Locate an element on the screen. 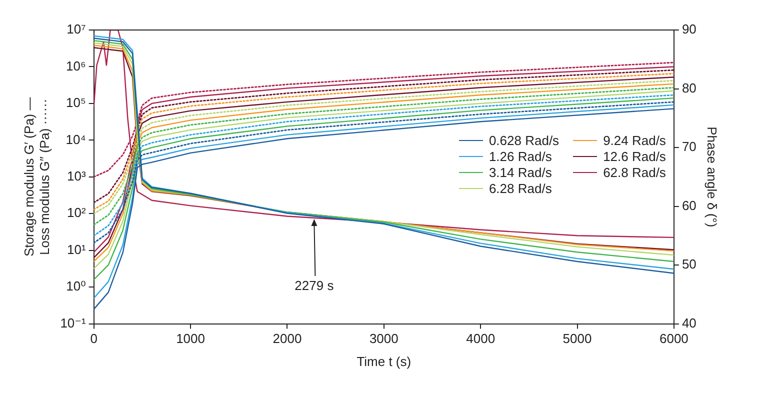  legend-label: 12.6 Rad/s is located at coordinates (634, 156).